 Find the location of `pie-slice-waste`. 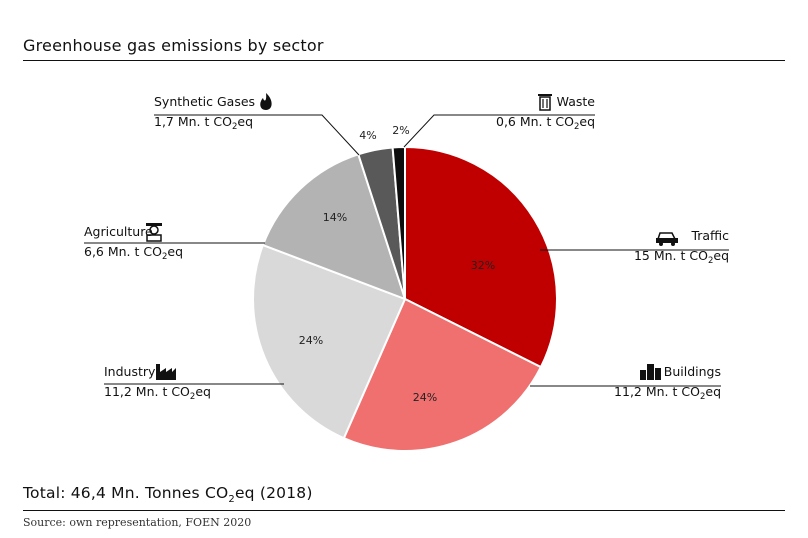

pie-slice-waste is located at coordinates (398, 222).